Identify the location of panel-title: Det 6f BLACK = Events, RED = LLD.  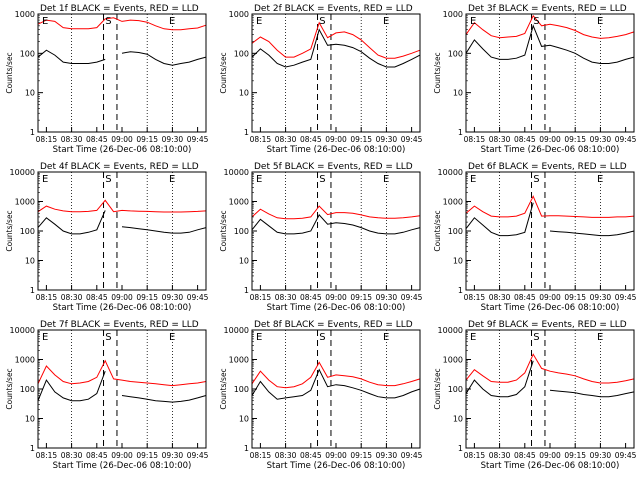
(547, 167).